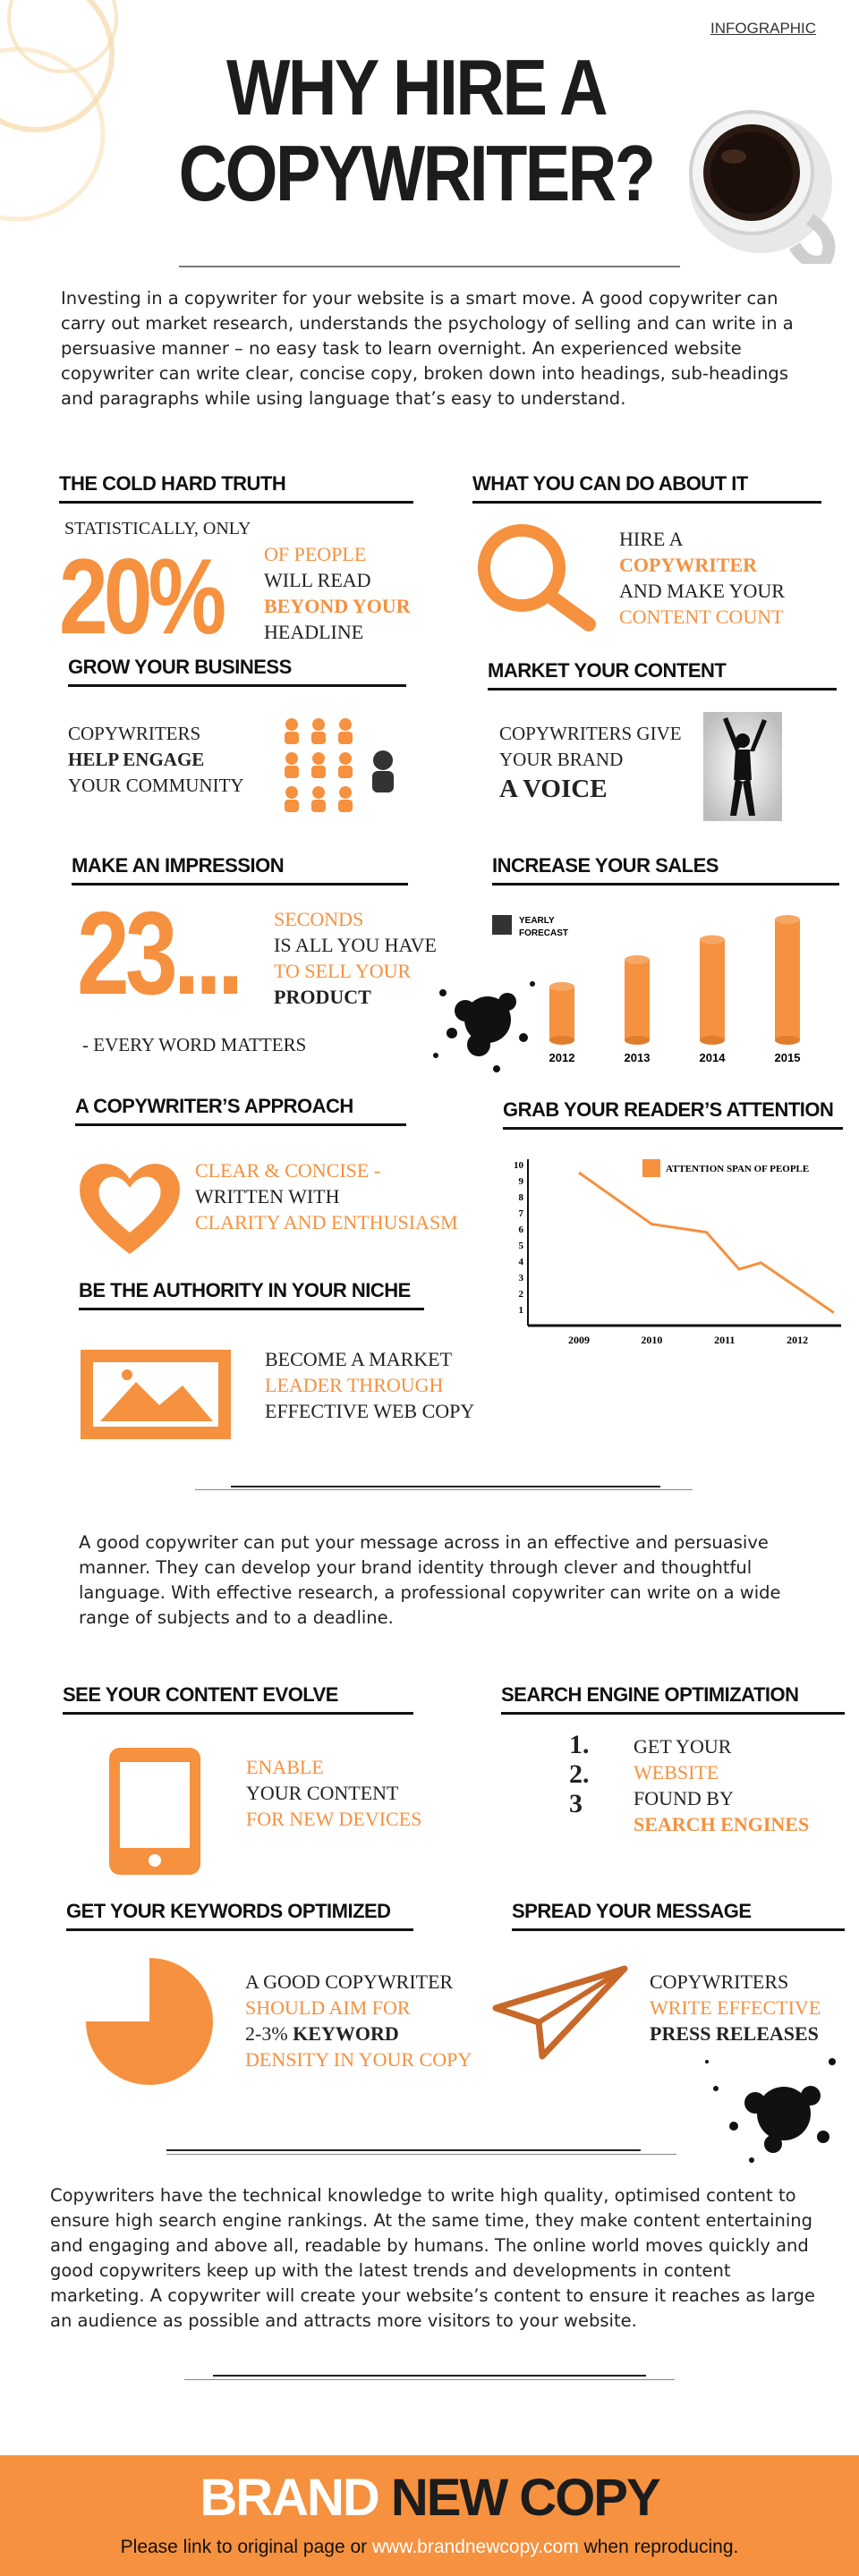 The width and height of the screenshot is (859, 2576). Describe the element at coordinates (445, 1486) in the screenshot. I see `divider-mid-inner` at that location.